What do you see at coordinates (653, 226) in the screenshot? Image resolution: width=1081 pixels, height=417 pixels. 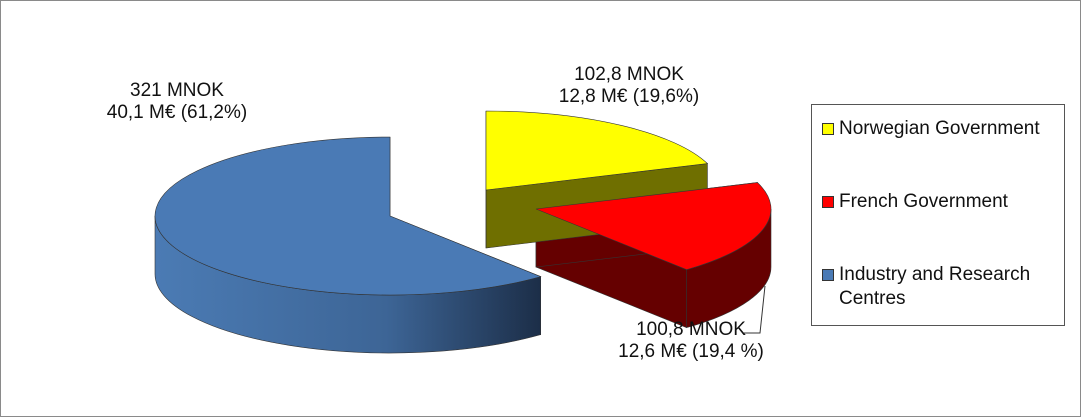 I see `pie-slice-french` at bounding box center [653, 226].